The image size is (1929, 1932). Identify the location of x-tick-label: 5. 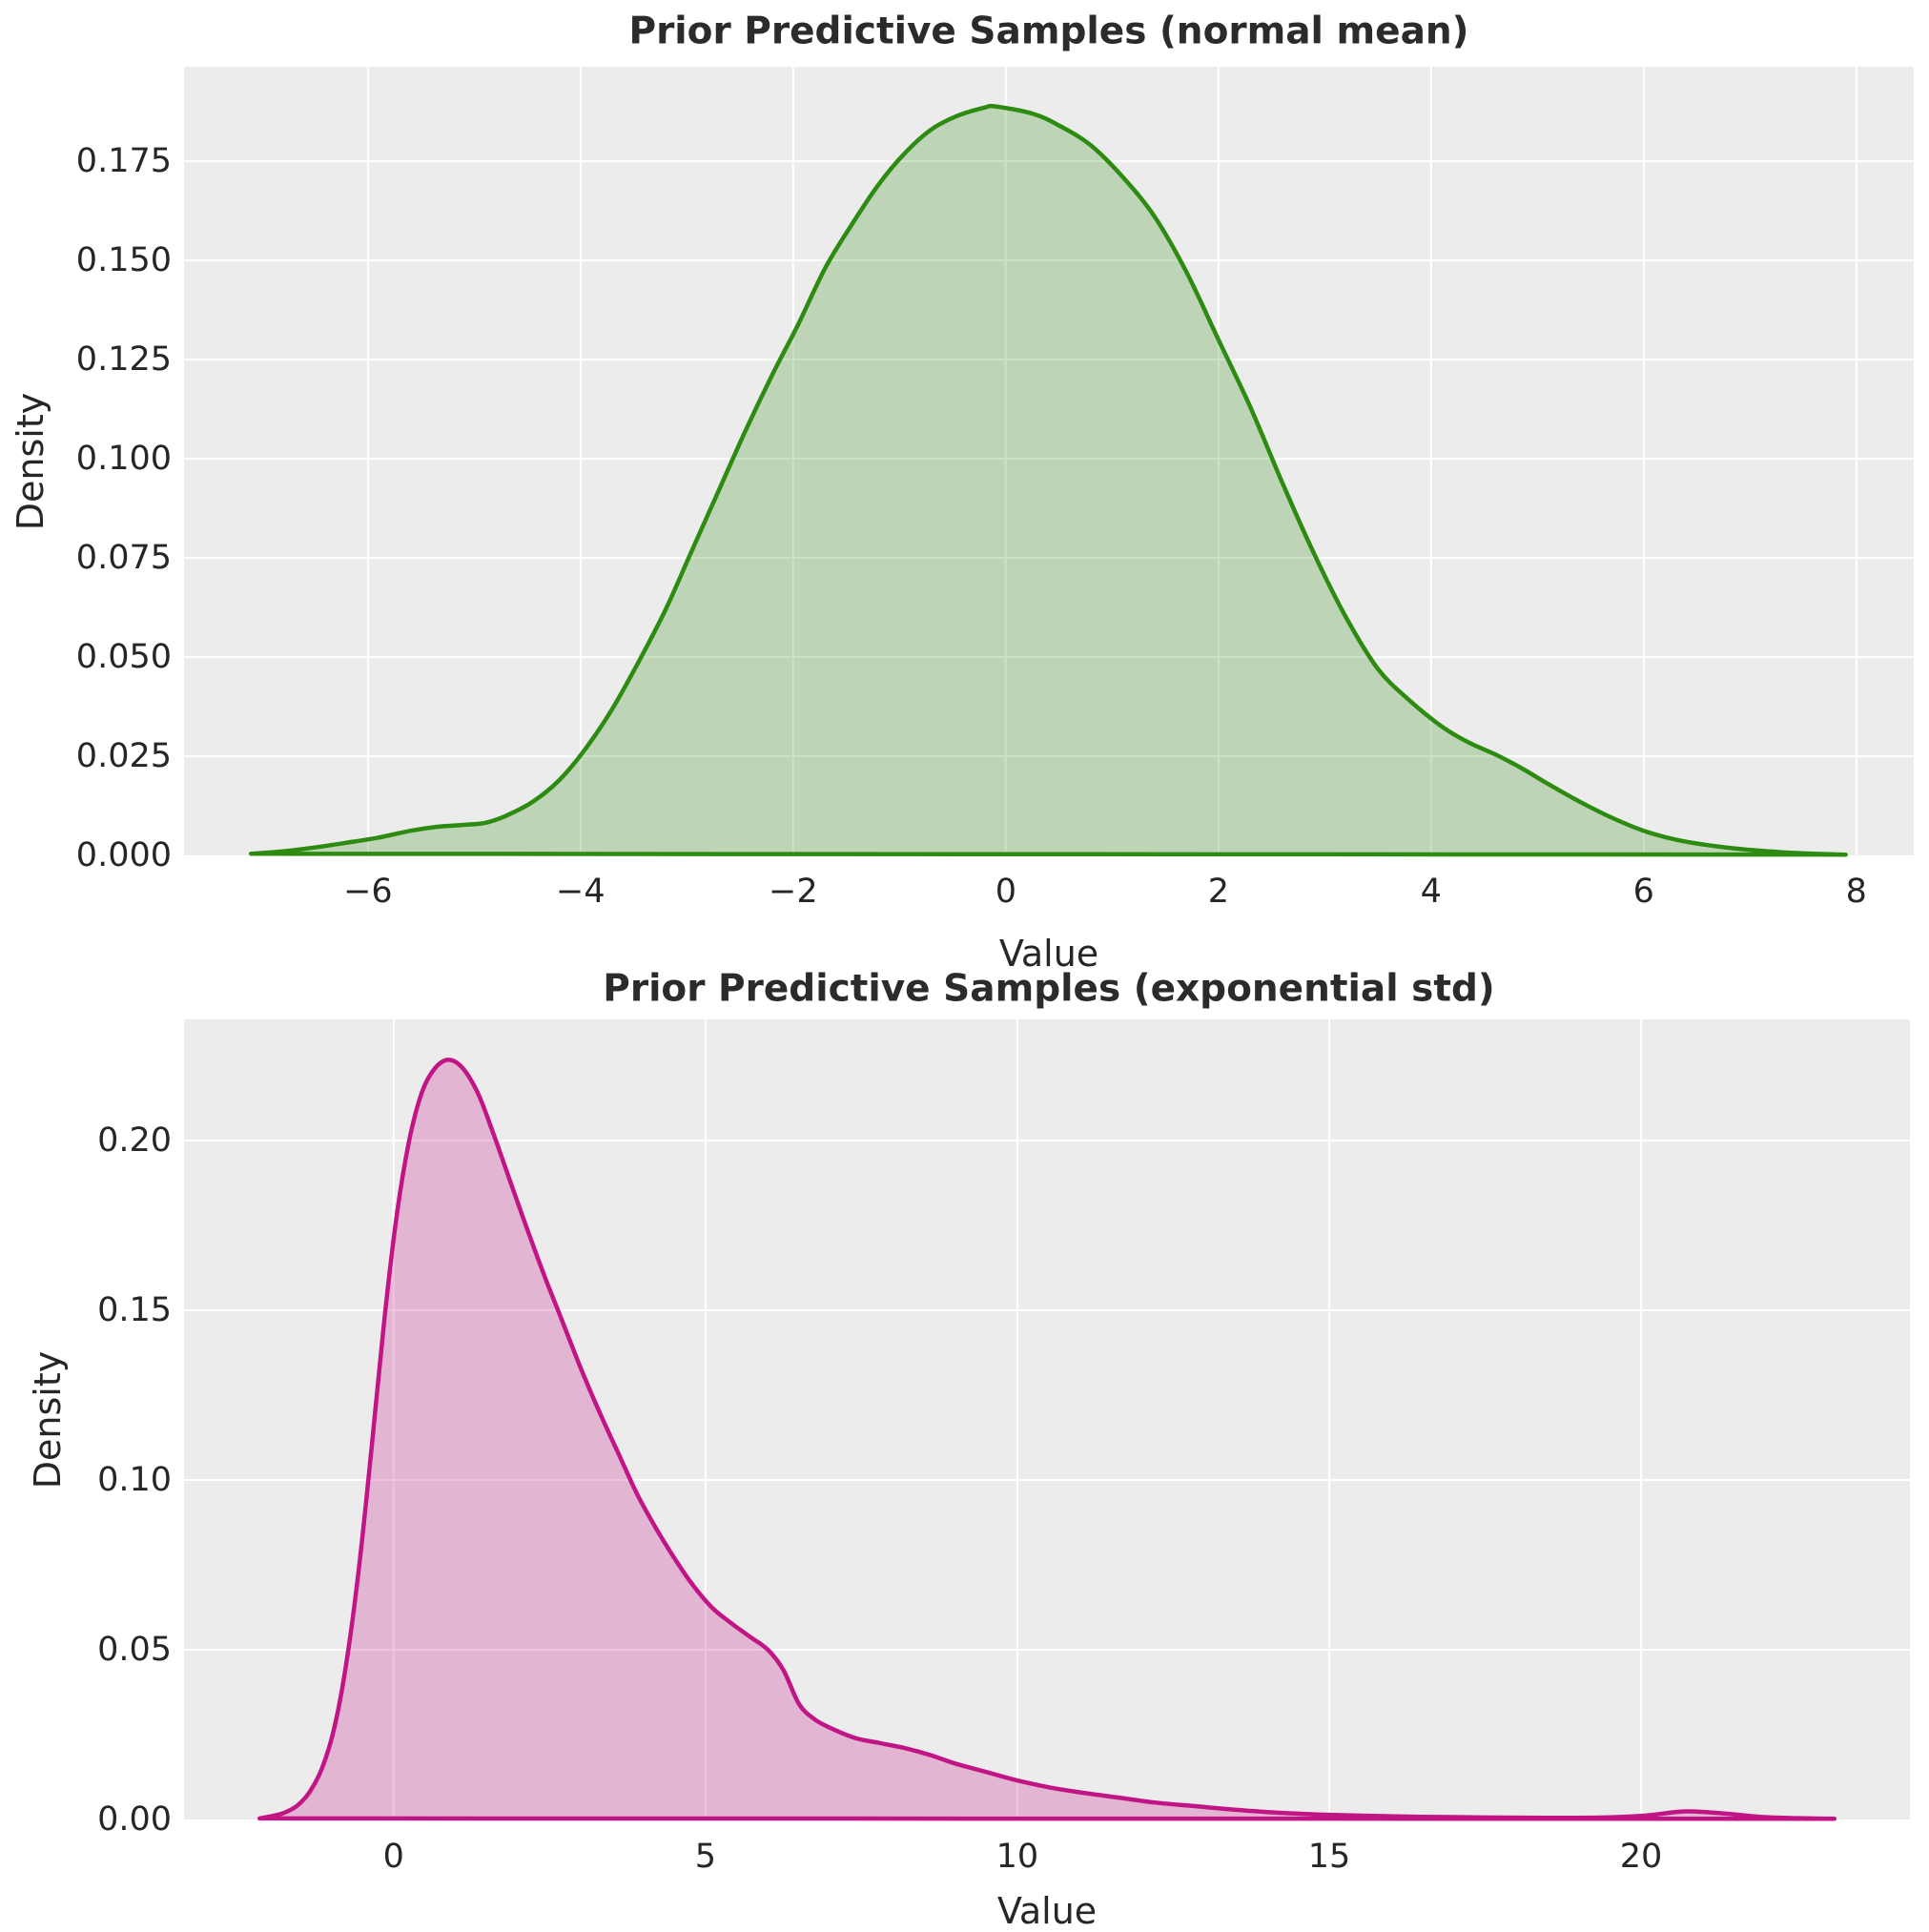
(705, 1857).